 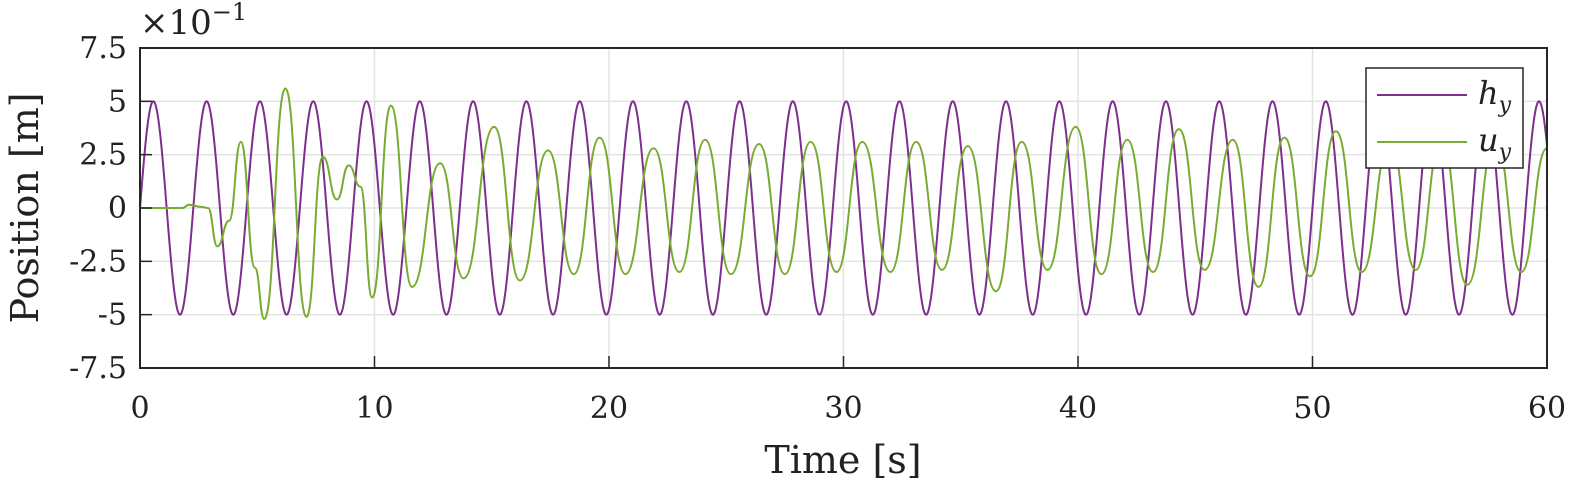 I want to click on x-tick-label: 30, so click(x=843, y=408).